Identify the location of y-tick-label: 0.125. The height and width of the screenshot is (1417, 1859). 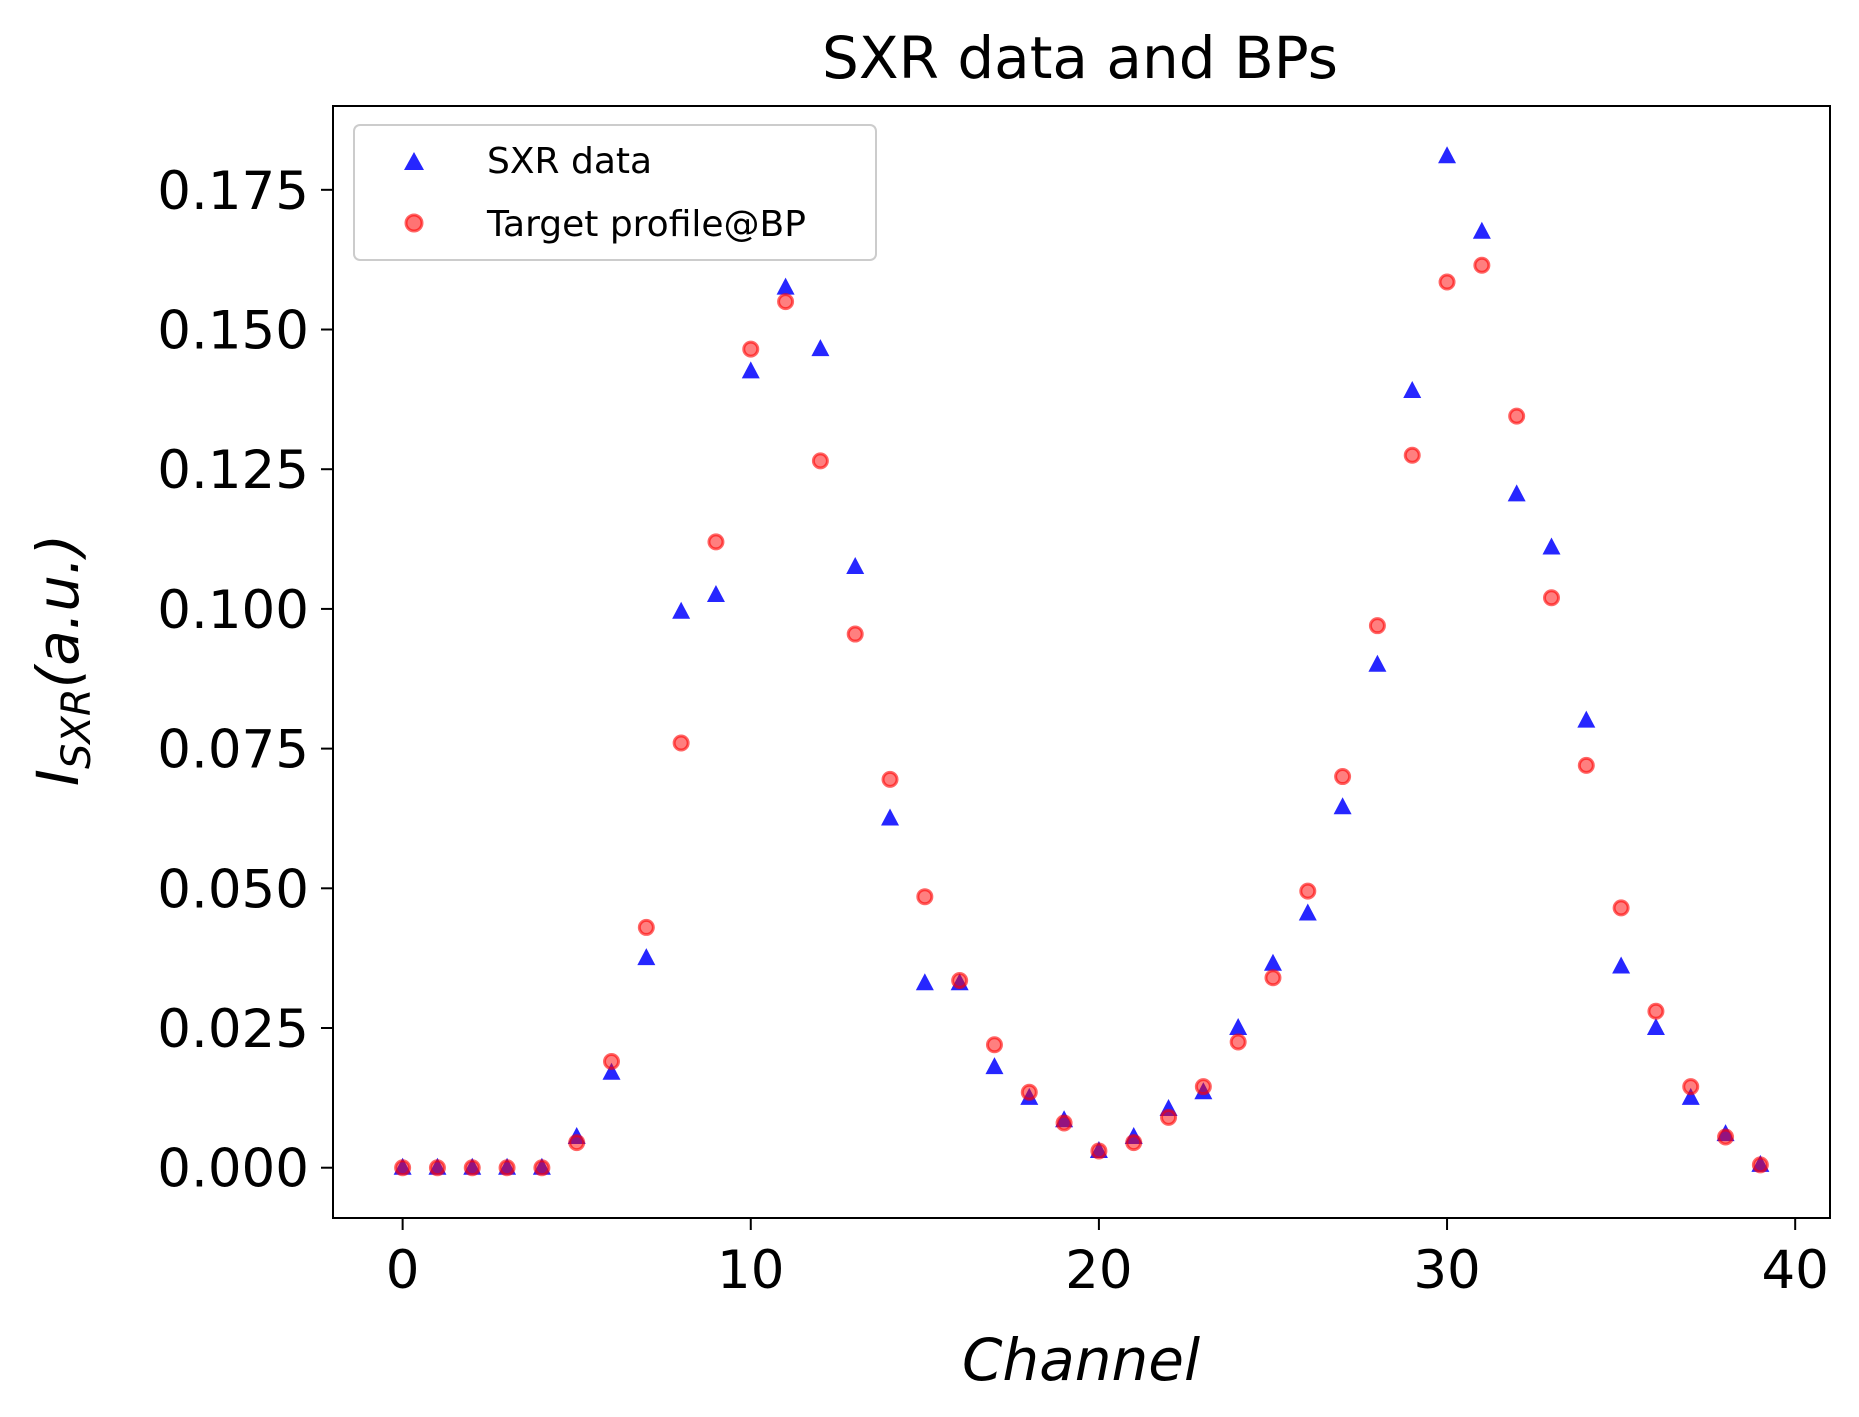
(233, 470).